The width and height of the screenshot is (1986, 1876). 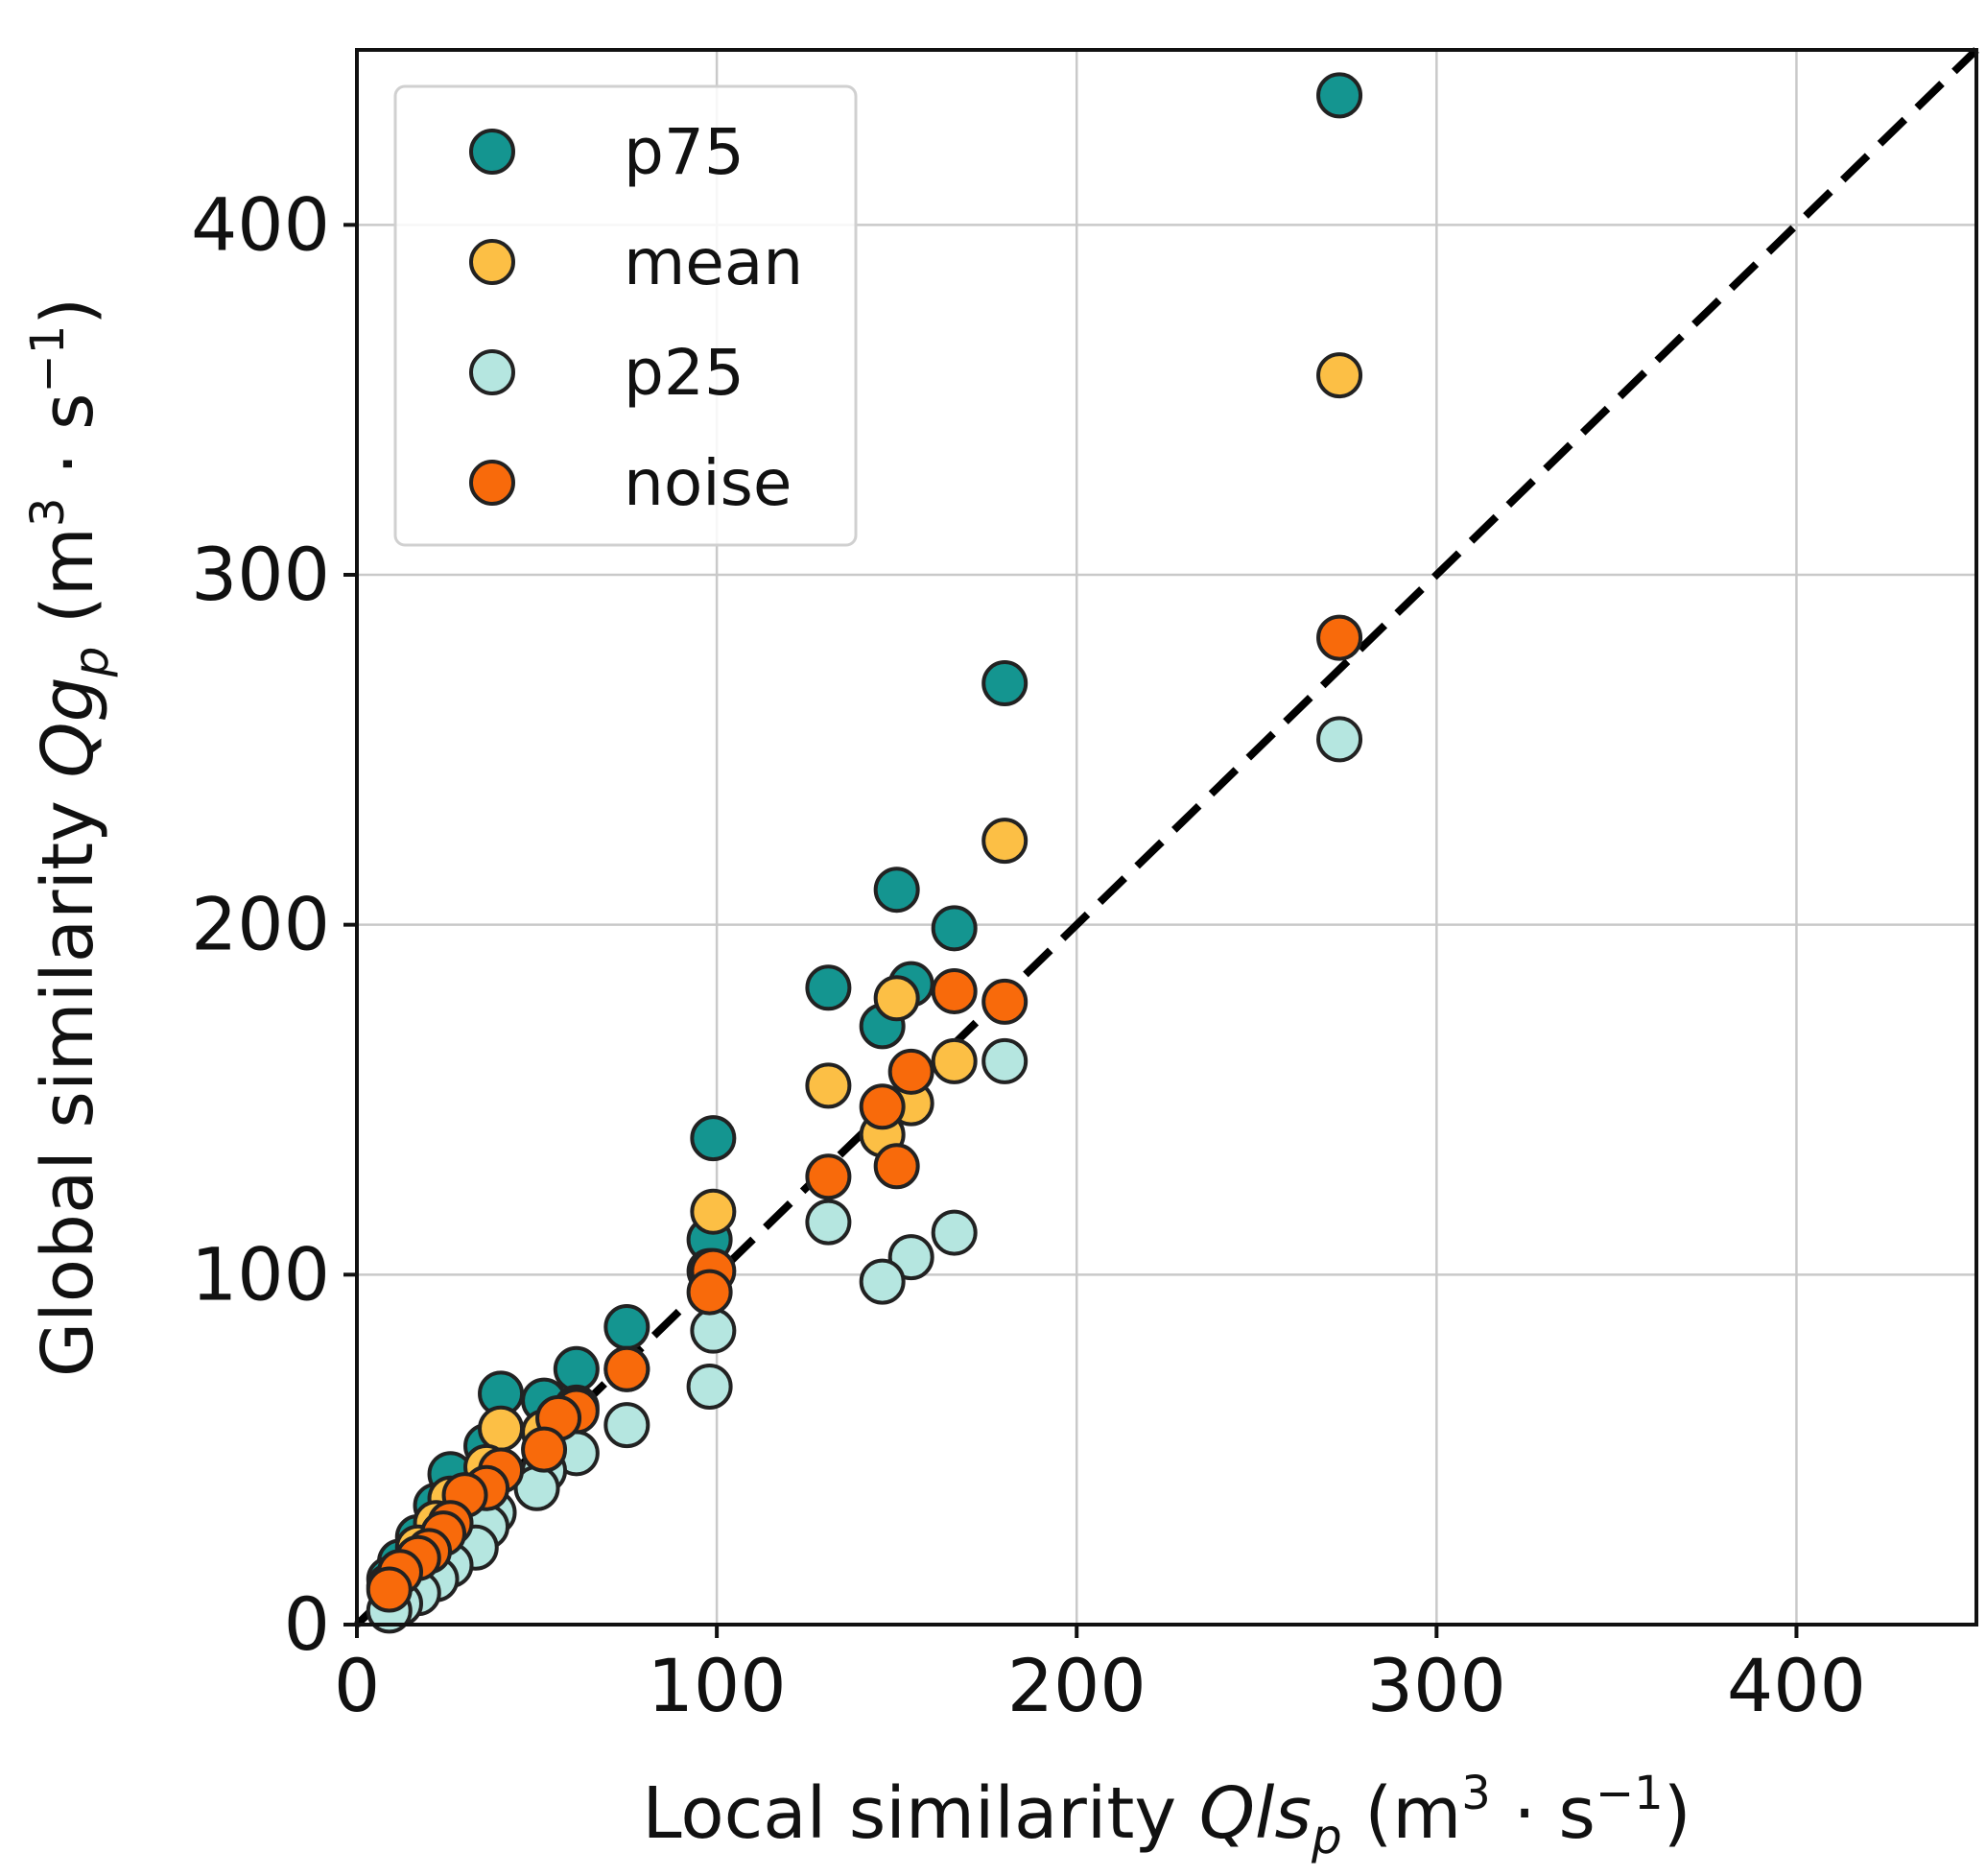 I want to click on x-tick-label: 200, so click(x=1077, y=1685).